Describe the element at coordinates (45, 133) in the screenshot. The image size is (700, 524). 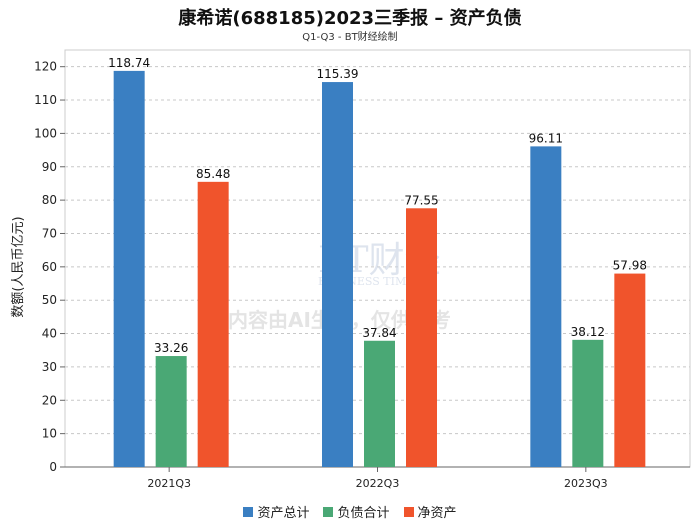
I see `y-tick-label: 100` at that location.